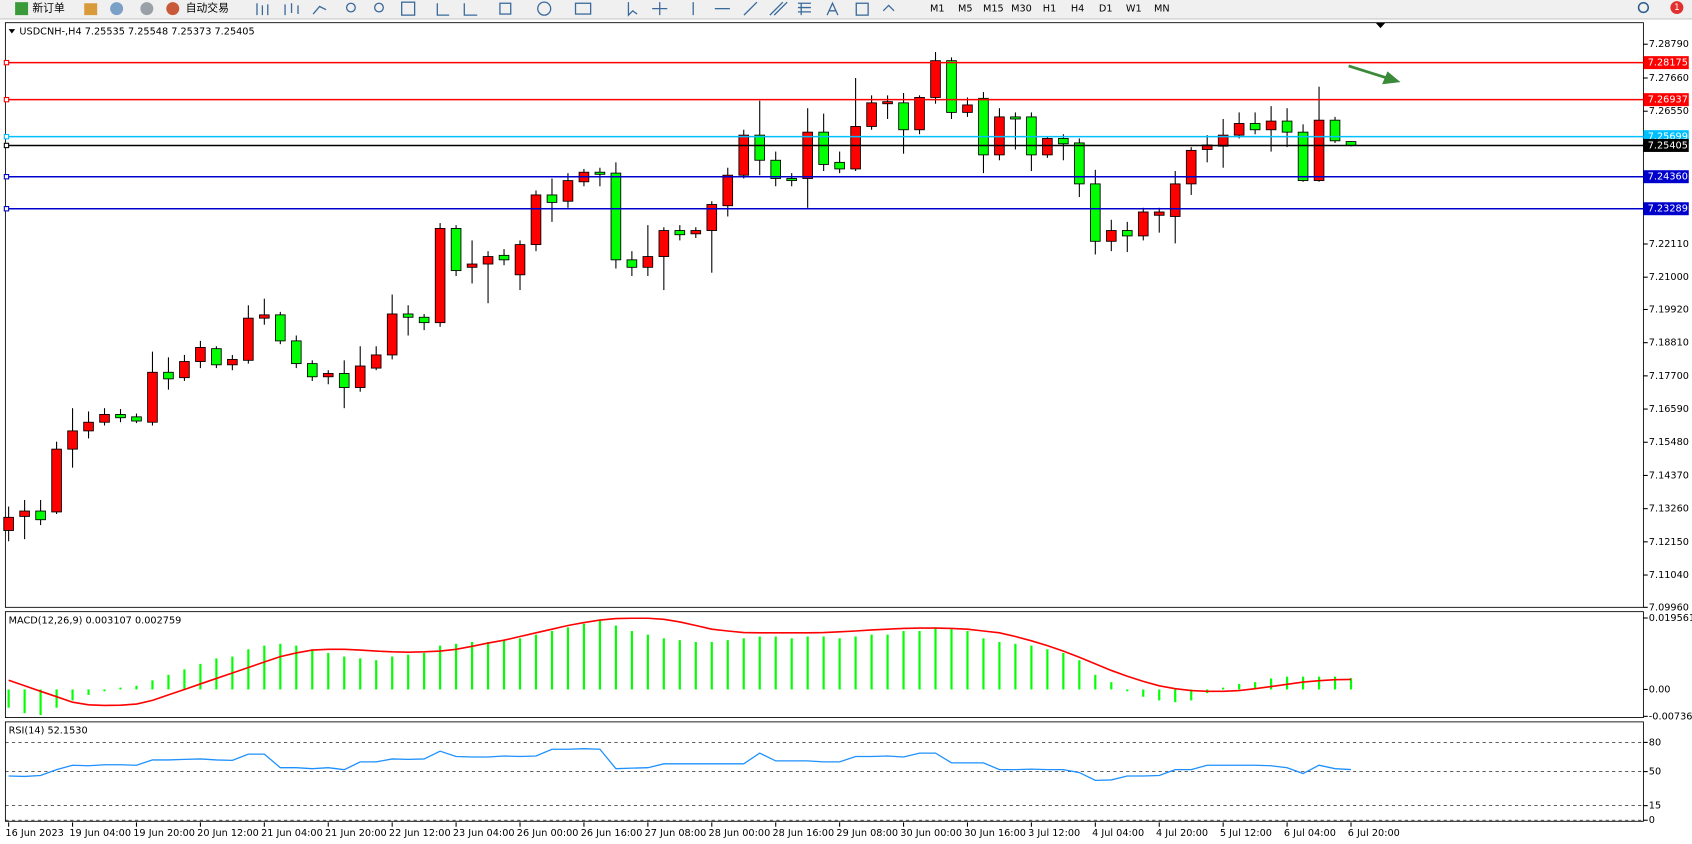 This screenshot has height=844, width=1692. Describe the element at coordinates (965, 9) in the screenshot. I see `timeframe-button: M5` at that location.